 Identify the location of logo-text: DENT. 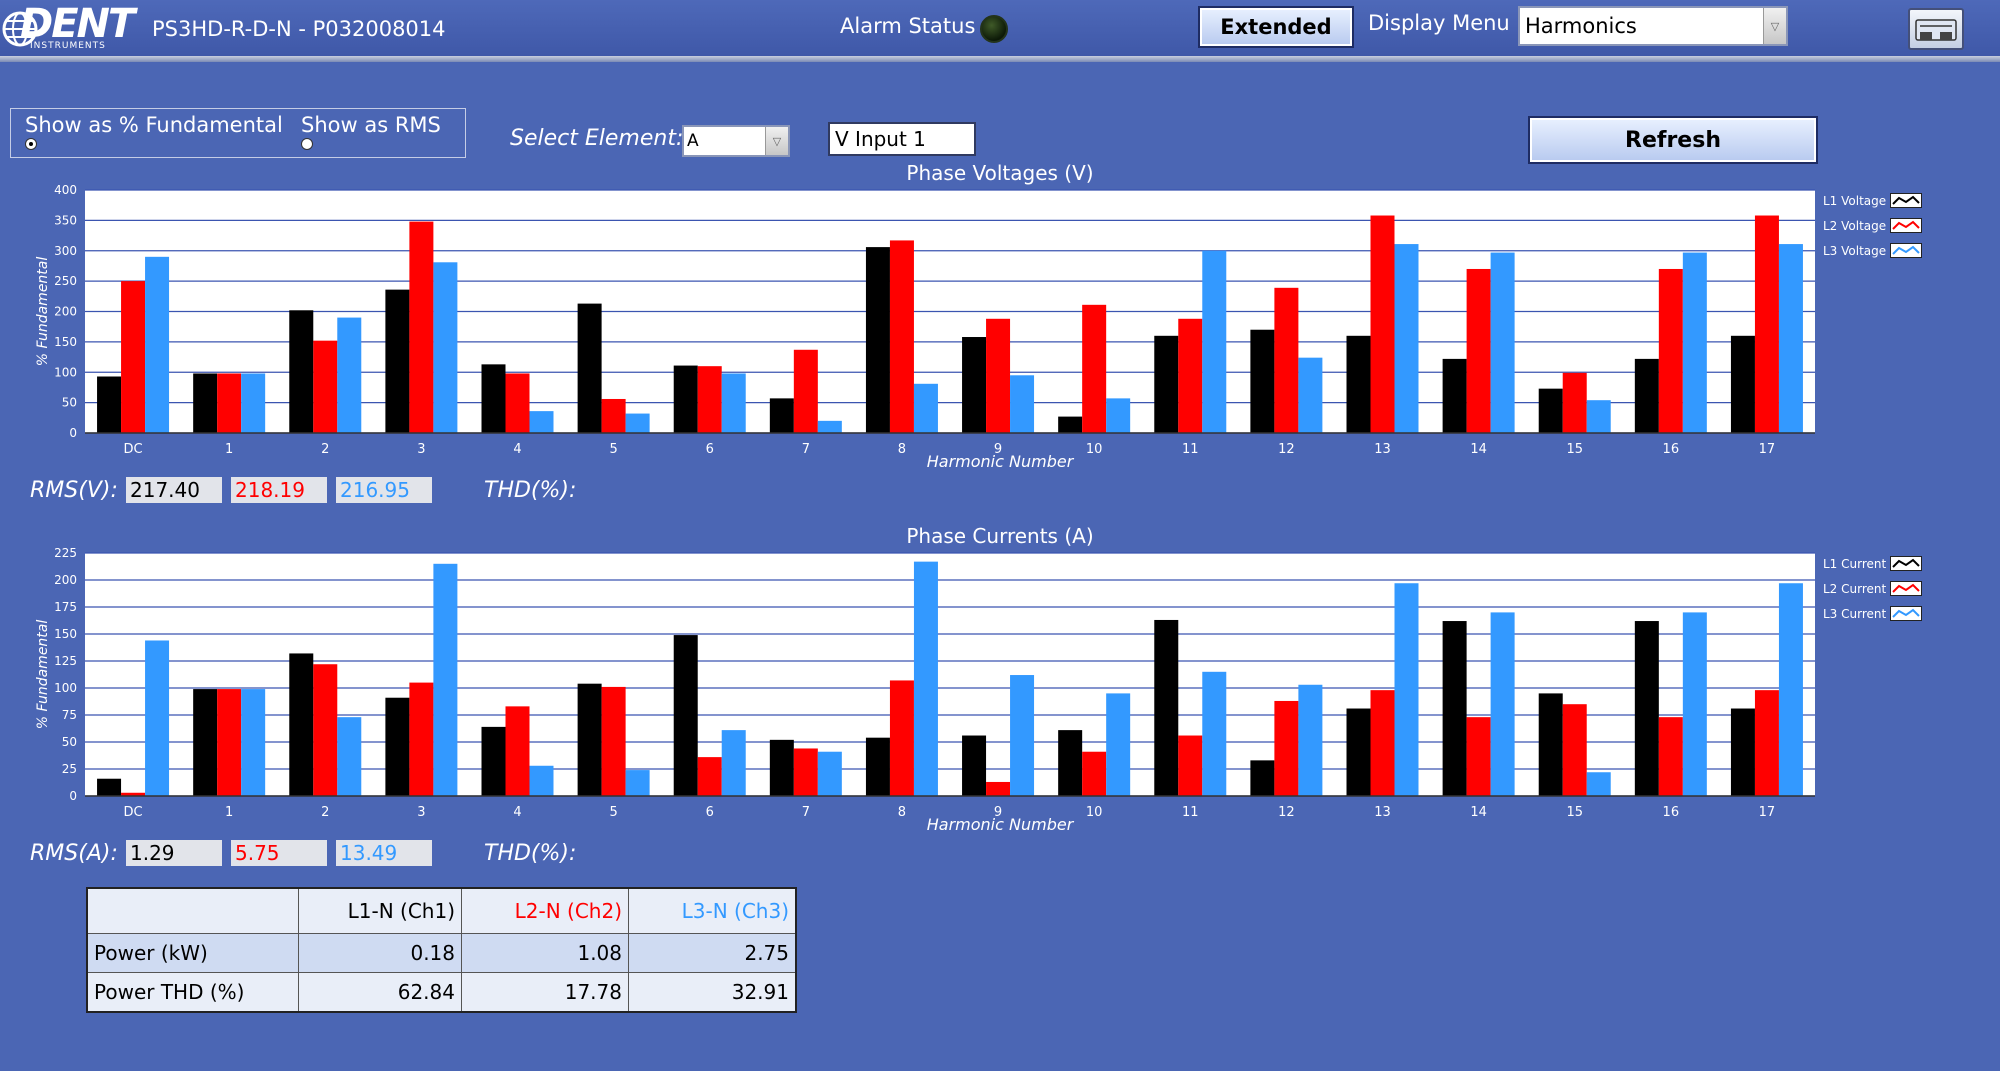
(77, 24).